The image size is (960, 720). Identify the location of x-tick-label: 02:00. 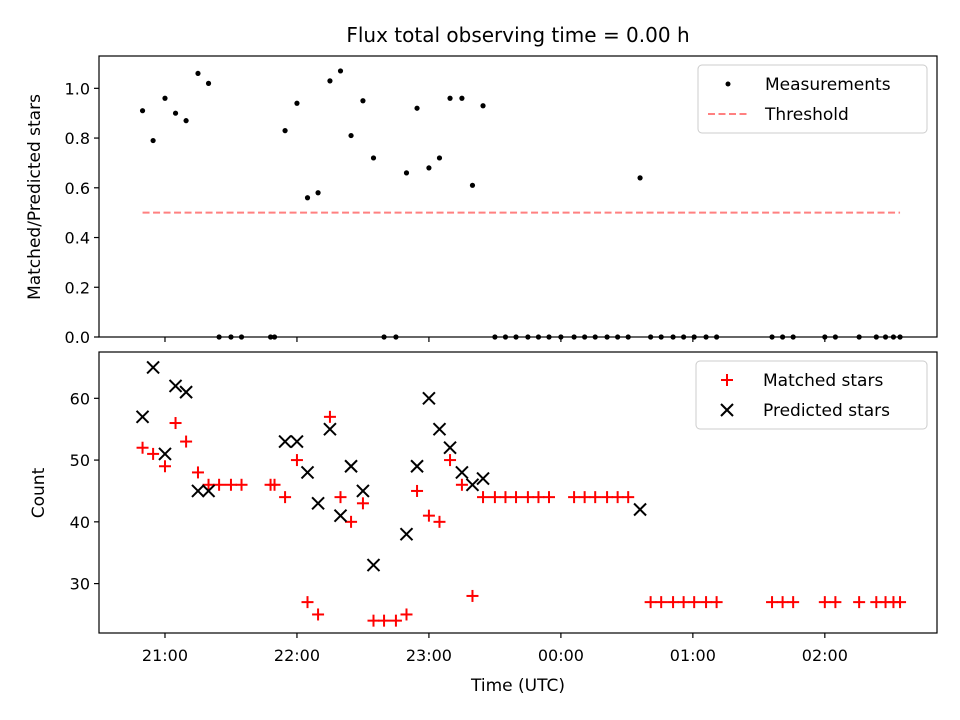
(825, 655).